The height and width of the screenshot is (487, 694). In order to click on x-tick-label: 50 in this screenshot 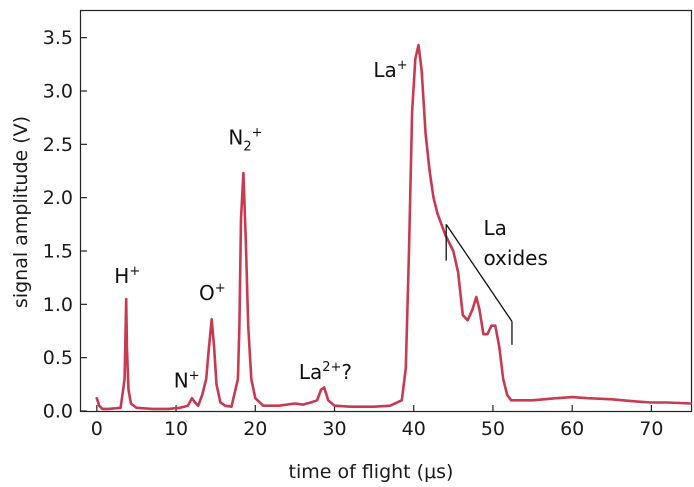, I will do `click(493, 429)`.